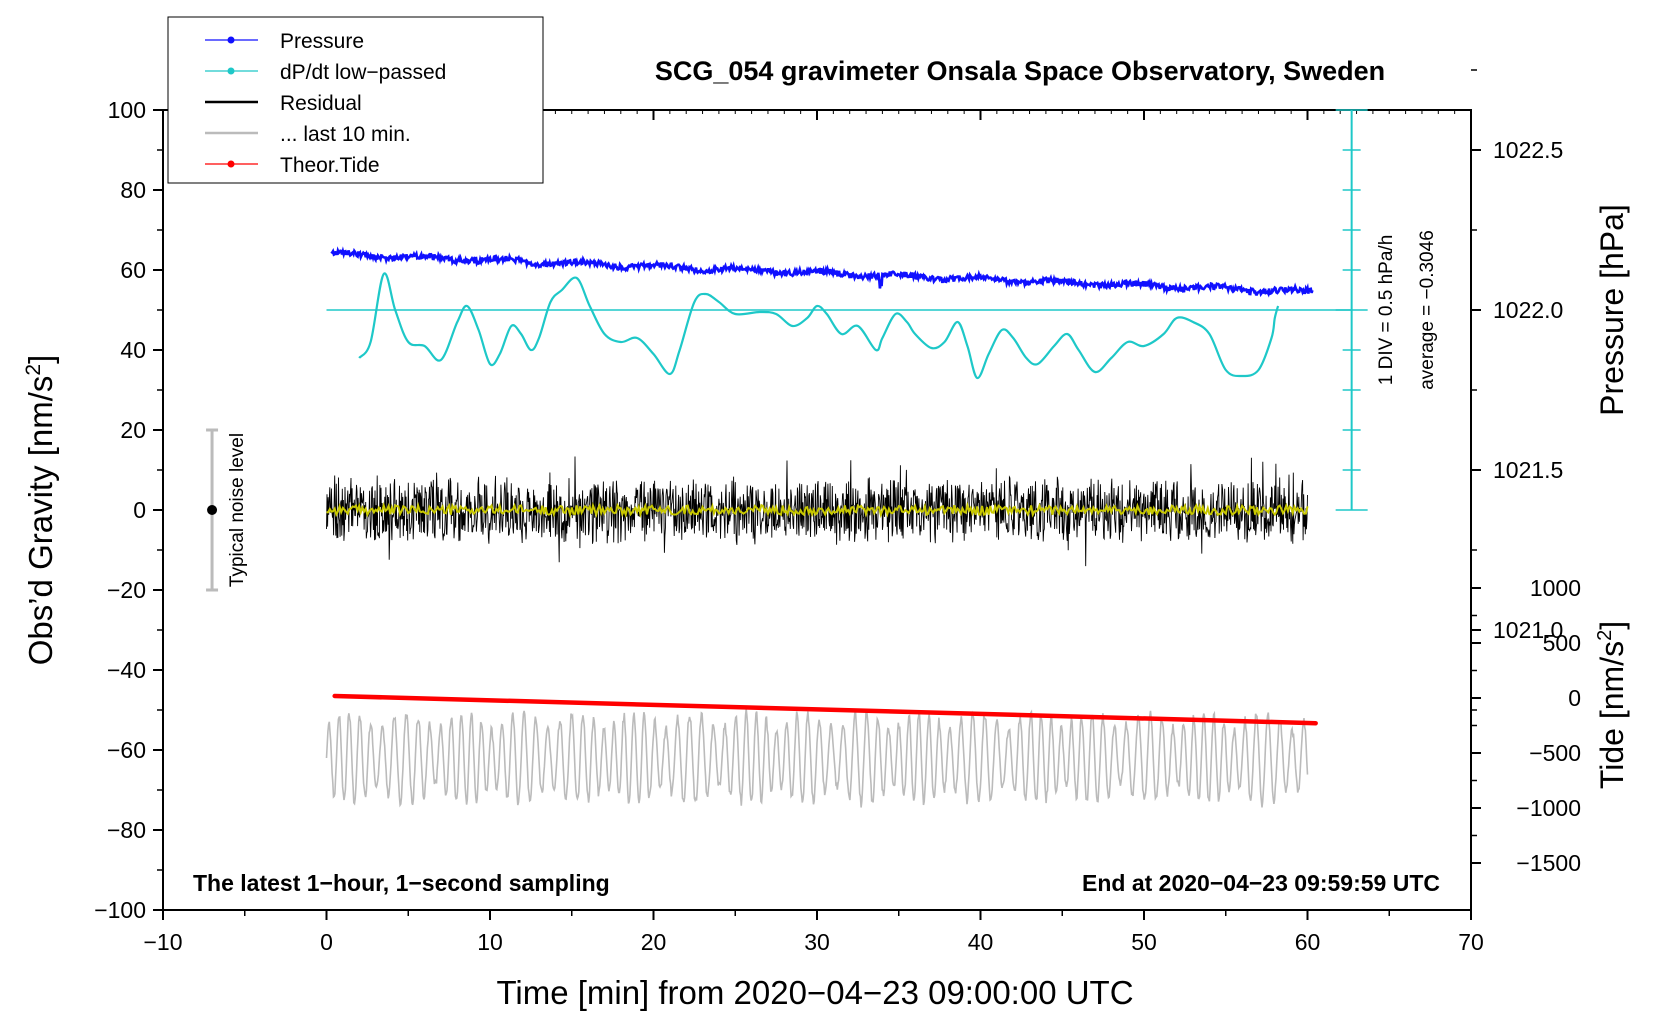  What do you see at coordinates (330, 165) in the screenshot?
I see `legend-label: Theor.Tide` at bounding box center [330, 165].